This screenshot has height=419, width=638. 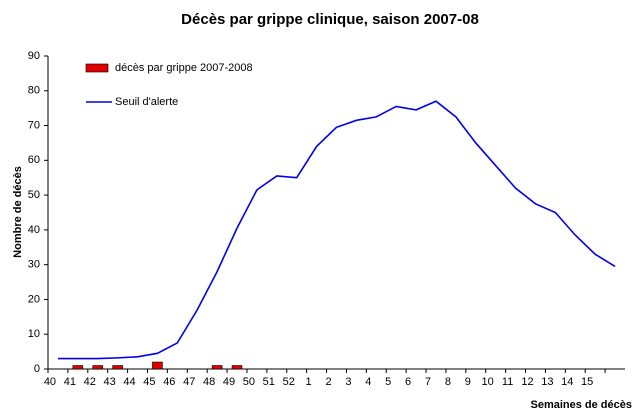 I want to click on legend-label: Seuil d'alerte, so click(x=146, y=102).